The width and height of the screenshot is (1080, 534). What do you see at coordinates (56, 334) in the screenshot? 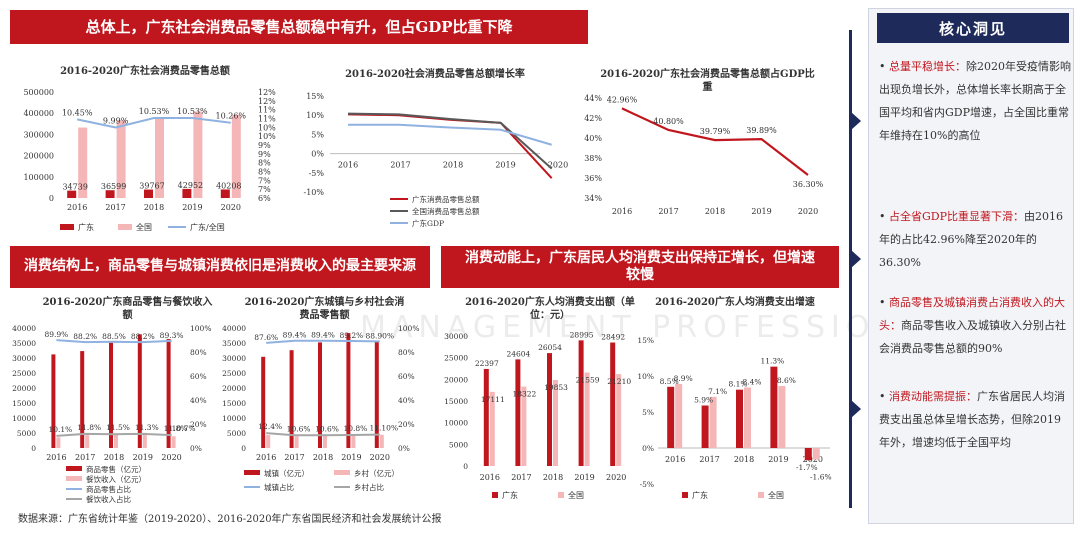
I see `data-label: 89.9%` at bounding box center [56, 334].